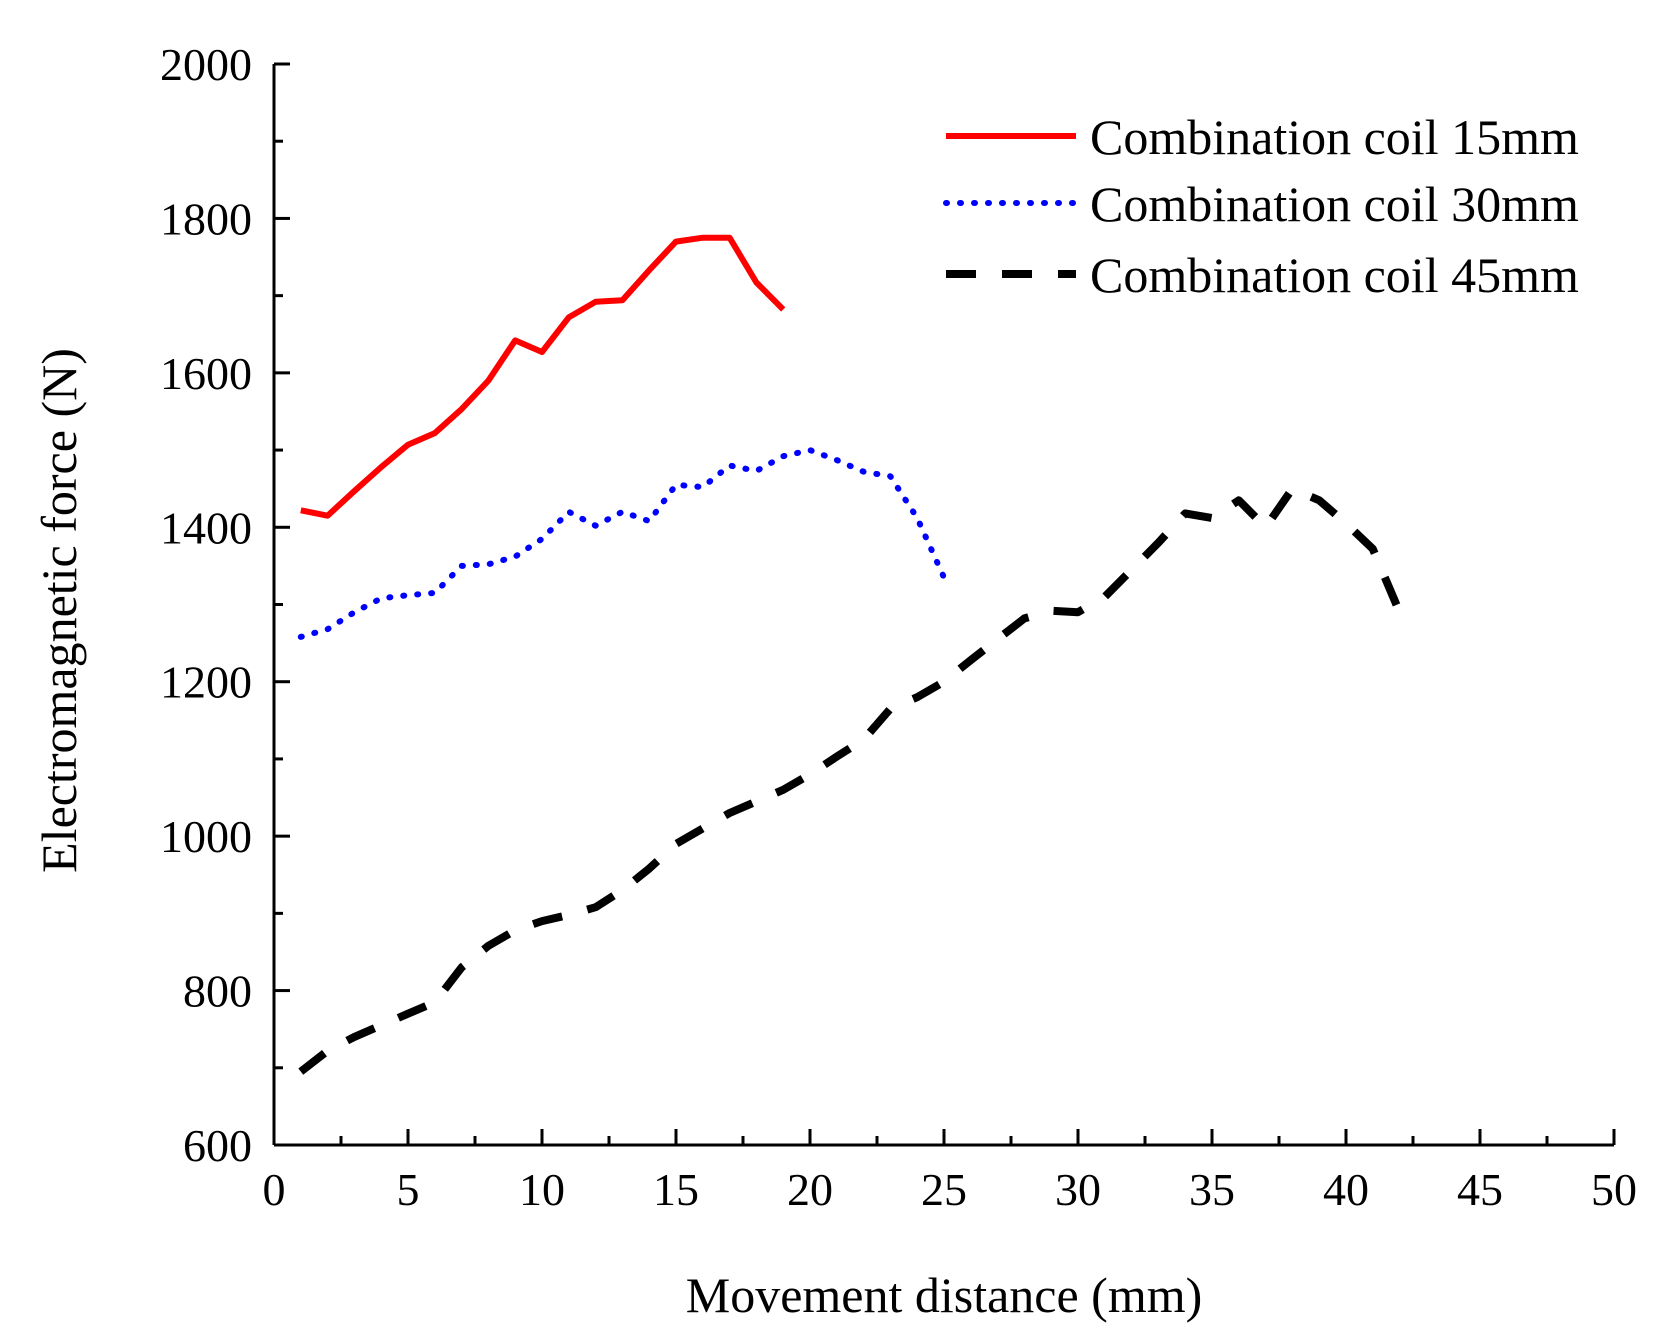  What do you see at coordinates (217, 991) in the screenshot?
I see `y-tick-label: 800` at bounding box center [217, 991].